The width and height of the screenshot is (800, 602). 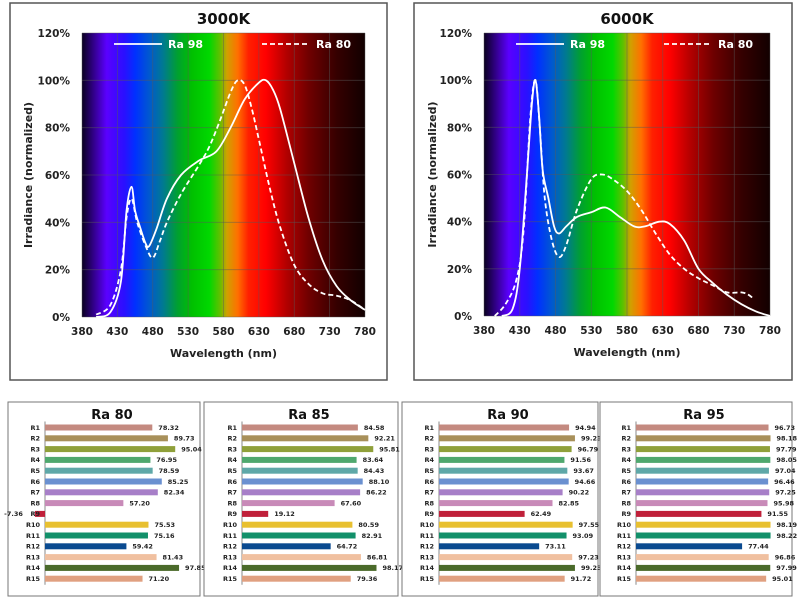 I want to click on category-label: R5, so click(x=232, y=471).